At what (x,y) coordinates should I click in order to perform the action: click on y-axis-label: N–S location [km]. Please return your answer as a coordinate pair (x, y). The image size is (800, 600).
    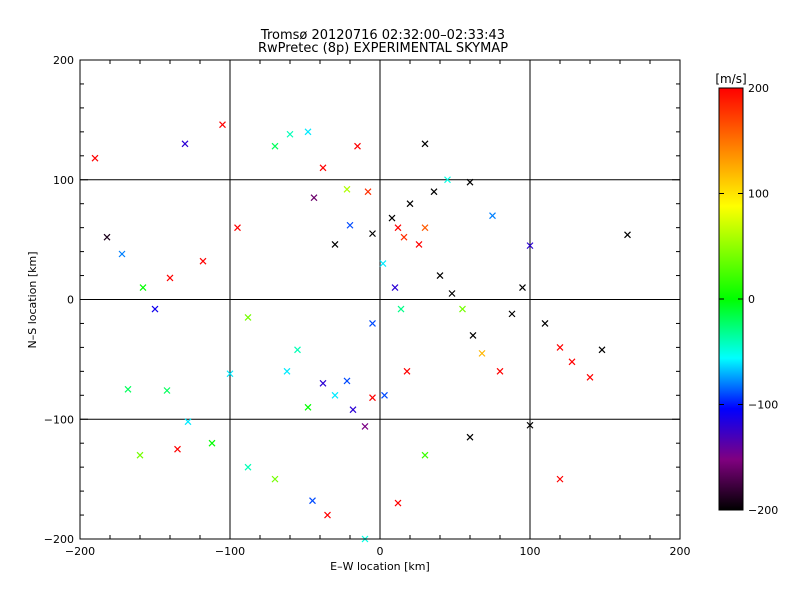
    Looking at the image, I should click on (32, 299).